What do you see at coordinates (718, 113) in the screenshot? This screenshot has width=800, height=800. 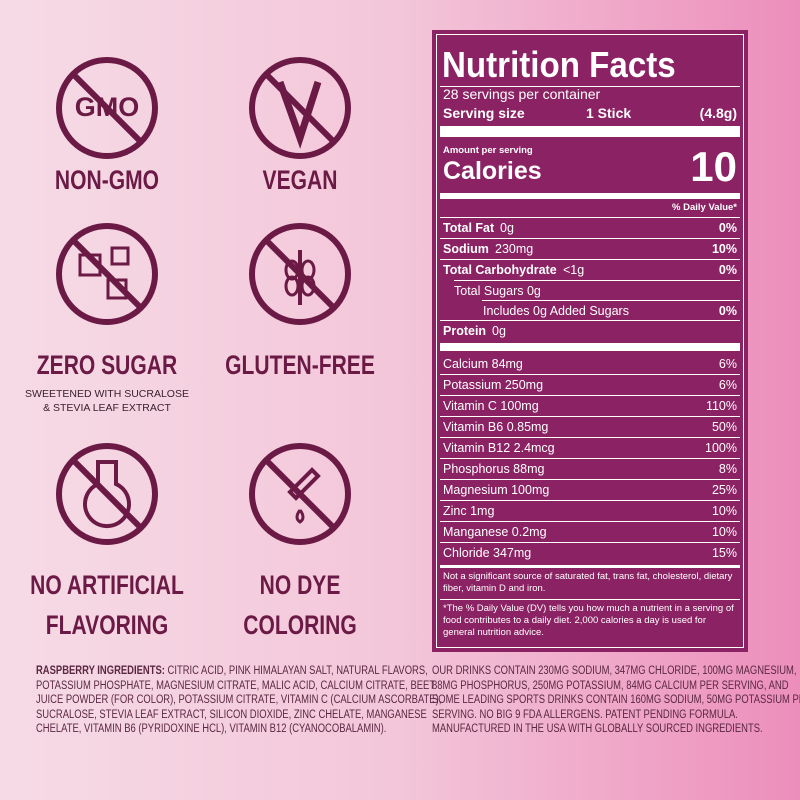 I see `serving-weight: (4.8g)` at bounding box center [718, 113].